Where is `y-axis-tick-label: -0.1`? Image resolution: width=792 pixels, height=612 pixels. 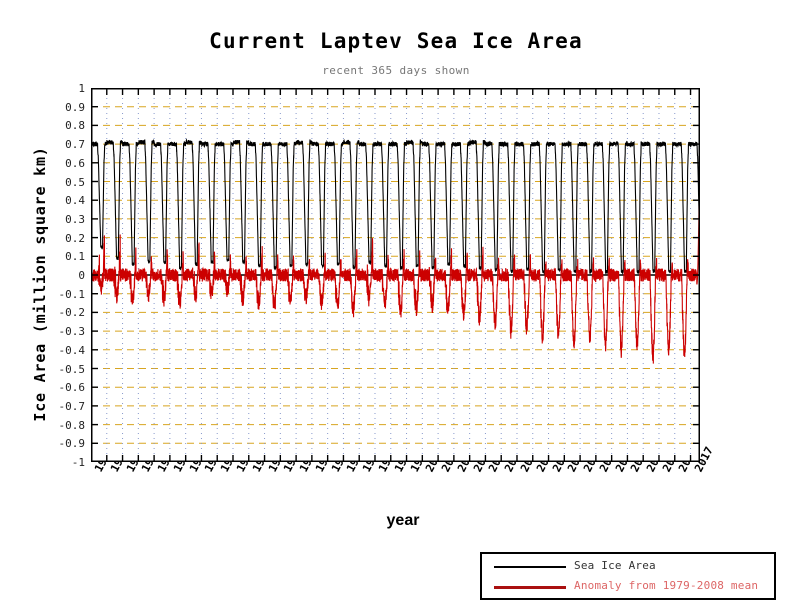 y-axis-tick-label: -0.1 is located at coordinates (72, 294).